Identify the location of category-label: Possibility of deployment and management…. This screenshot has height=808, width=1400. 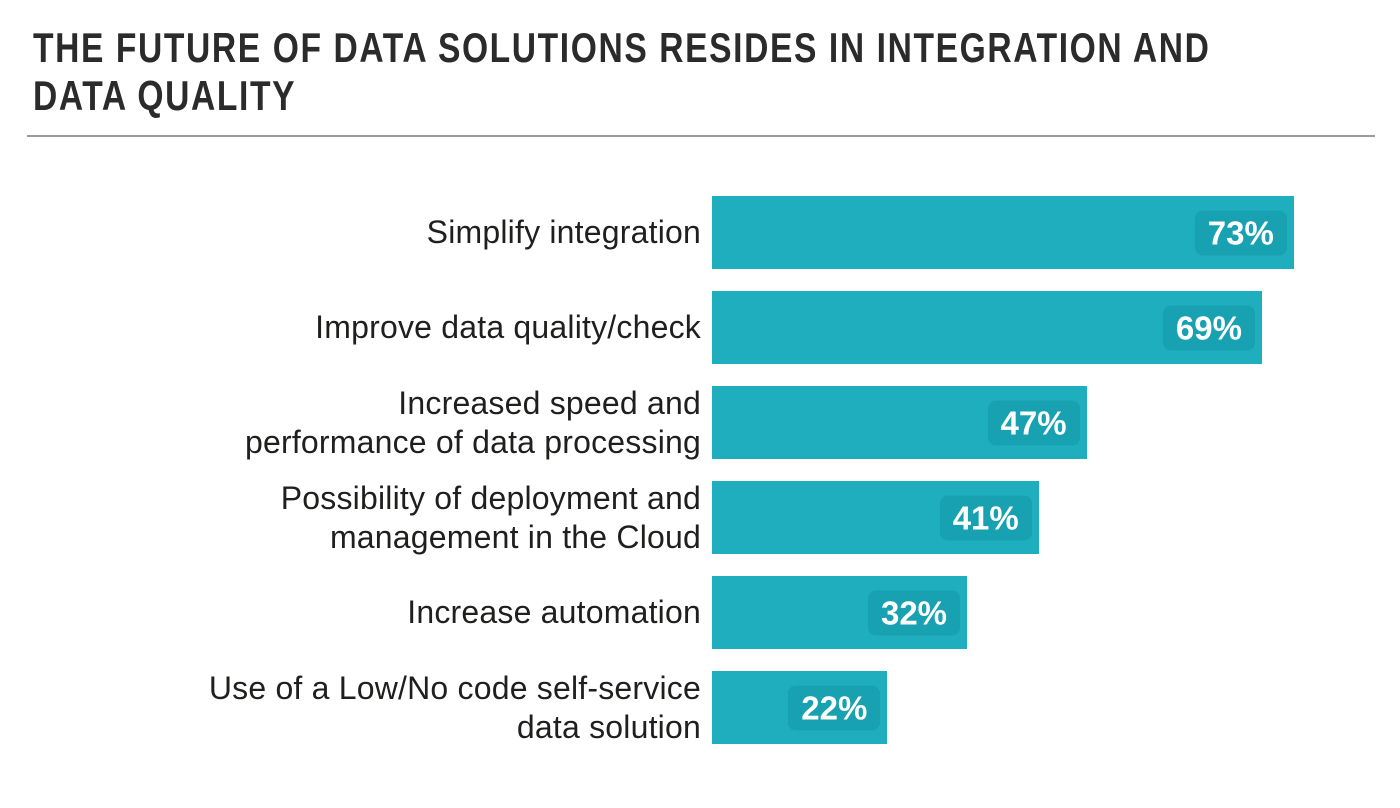
(490, 517).